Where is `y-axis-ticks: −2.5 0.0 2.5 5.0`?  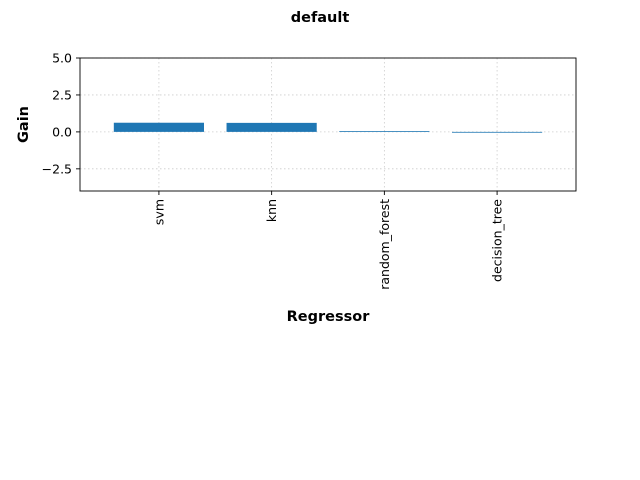 y-axis-ticks: −2.5 0.0 2.5 5.0 is located at coordinates (61, 113).